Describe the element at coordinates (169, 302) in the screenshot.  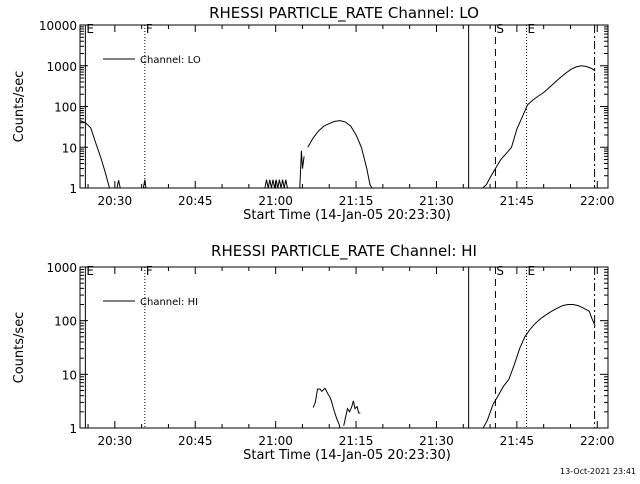
I see `legend-label: Channel: HI` at that location.